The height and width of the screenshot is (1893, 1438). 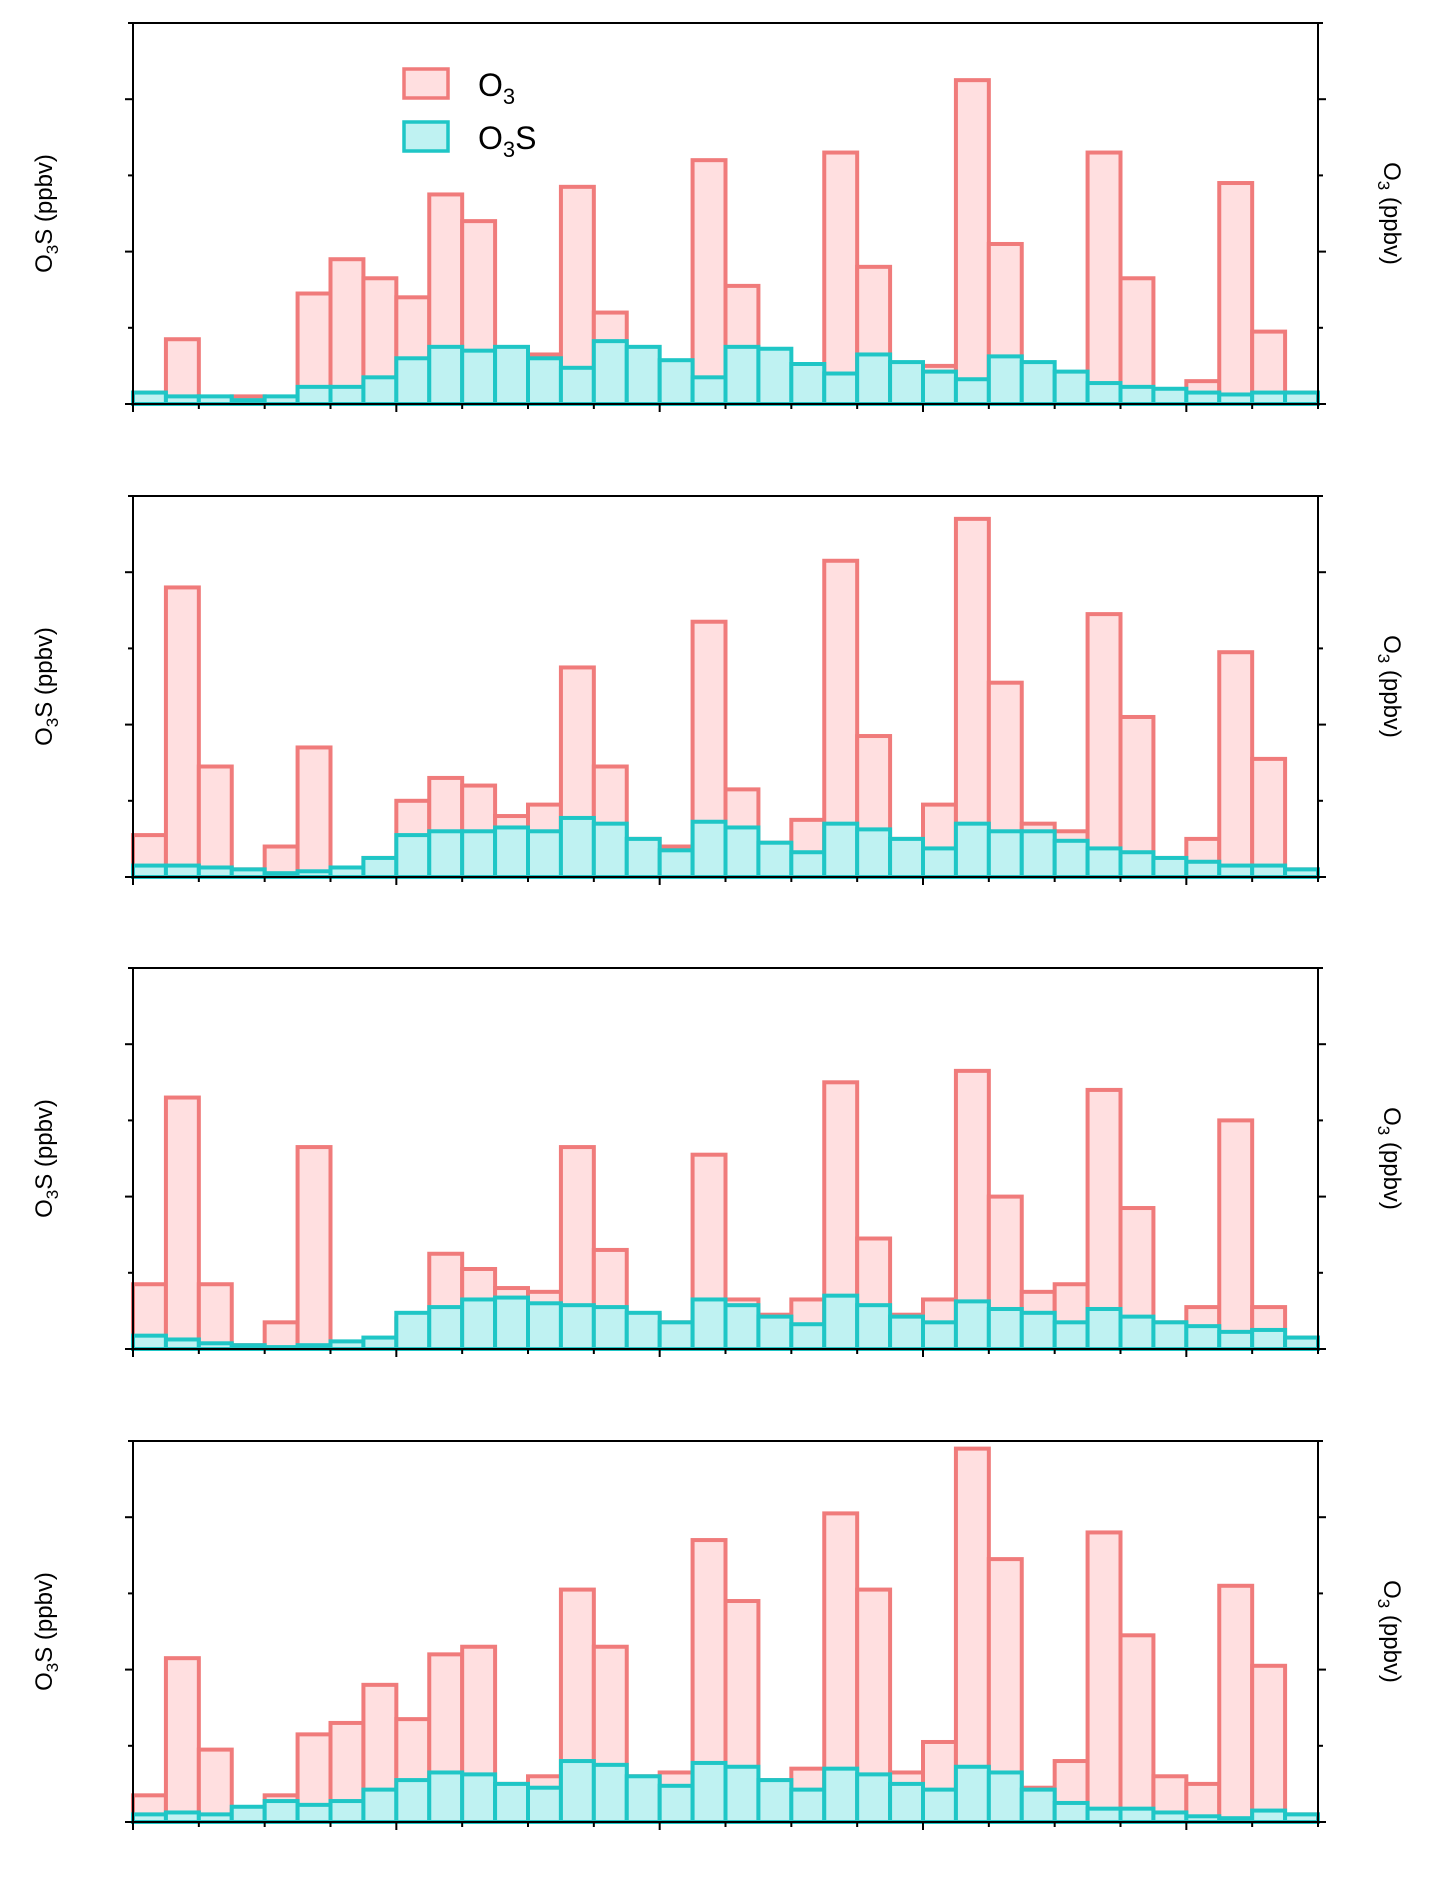 I want to click on legend-swatch-o3, so click(x=426, y=83).